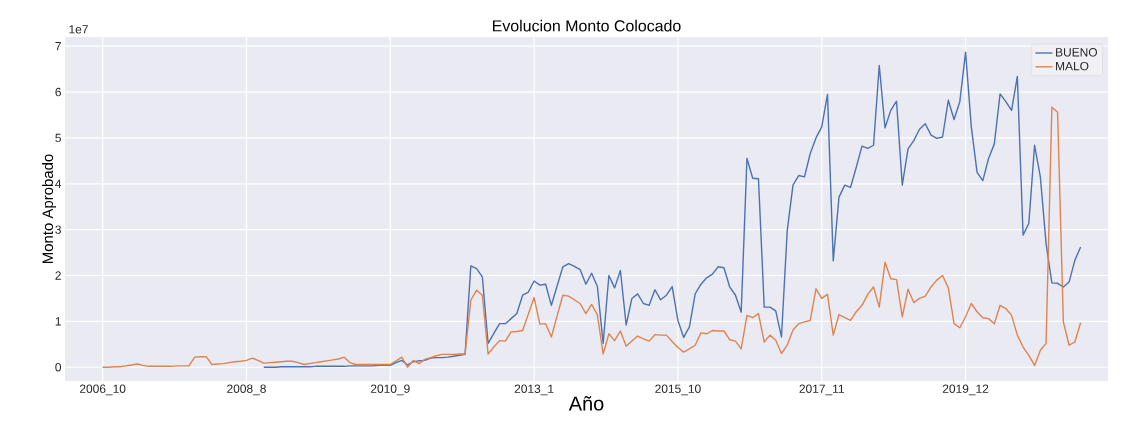 The image size is (1131, 431). What do you see at coordinates (78, 29) in the screenshot?
I see `text: 1e7` at bounding box center [78, 29].